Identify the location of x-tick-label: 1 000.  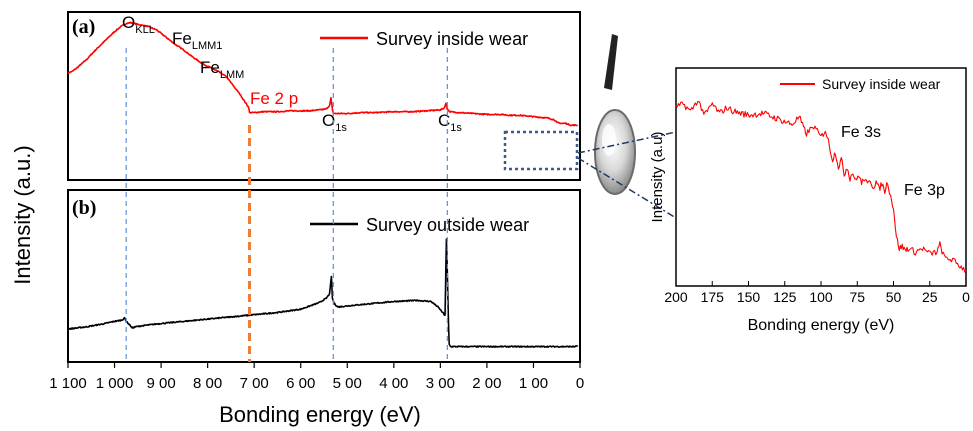
(115, 383).